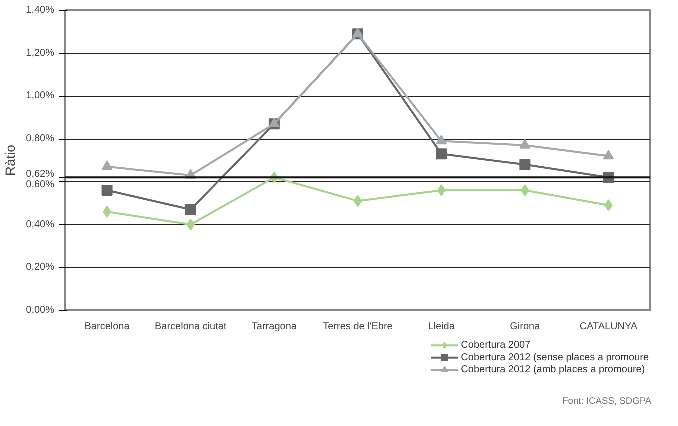  What do you see at coordinates (40, 174) in the screenshot?
I see `y-tick-label: 0,62%` at bounding box center [40, 174].